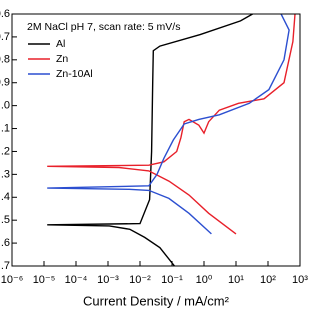  Describe the element at coordinates (62, 59) in the screenshot. I see `legend-label: Zn` at that location.